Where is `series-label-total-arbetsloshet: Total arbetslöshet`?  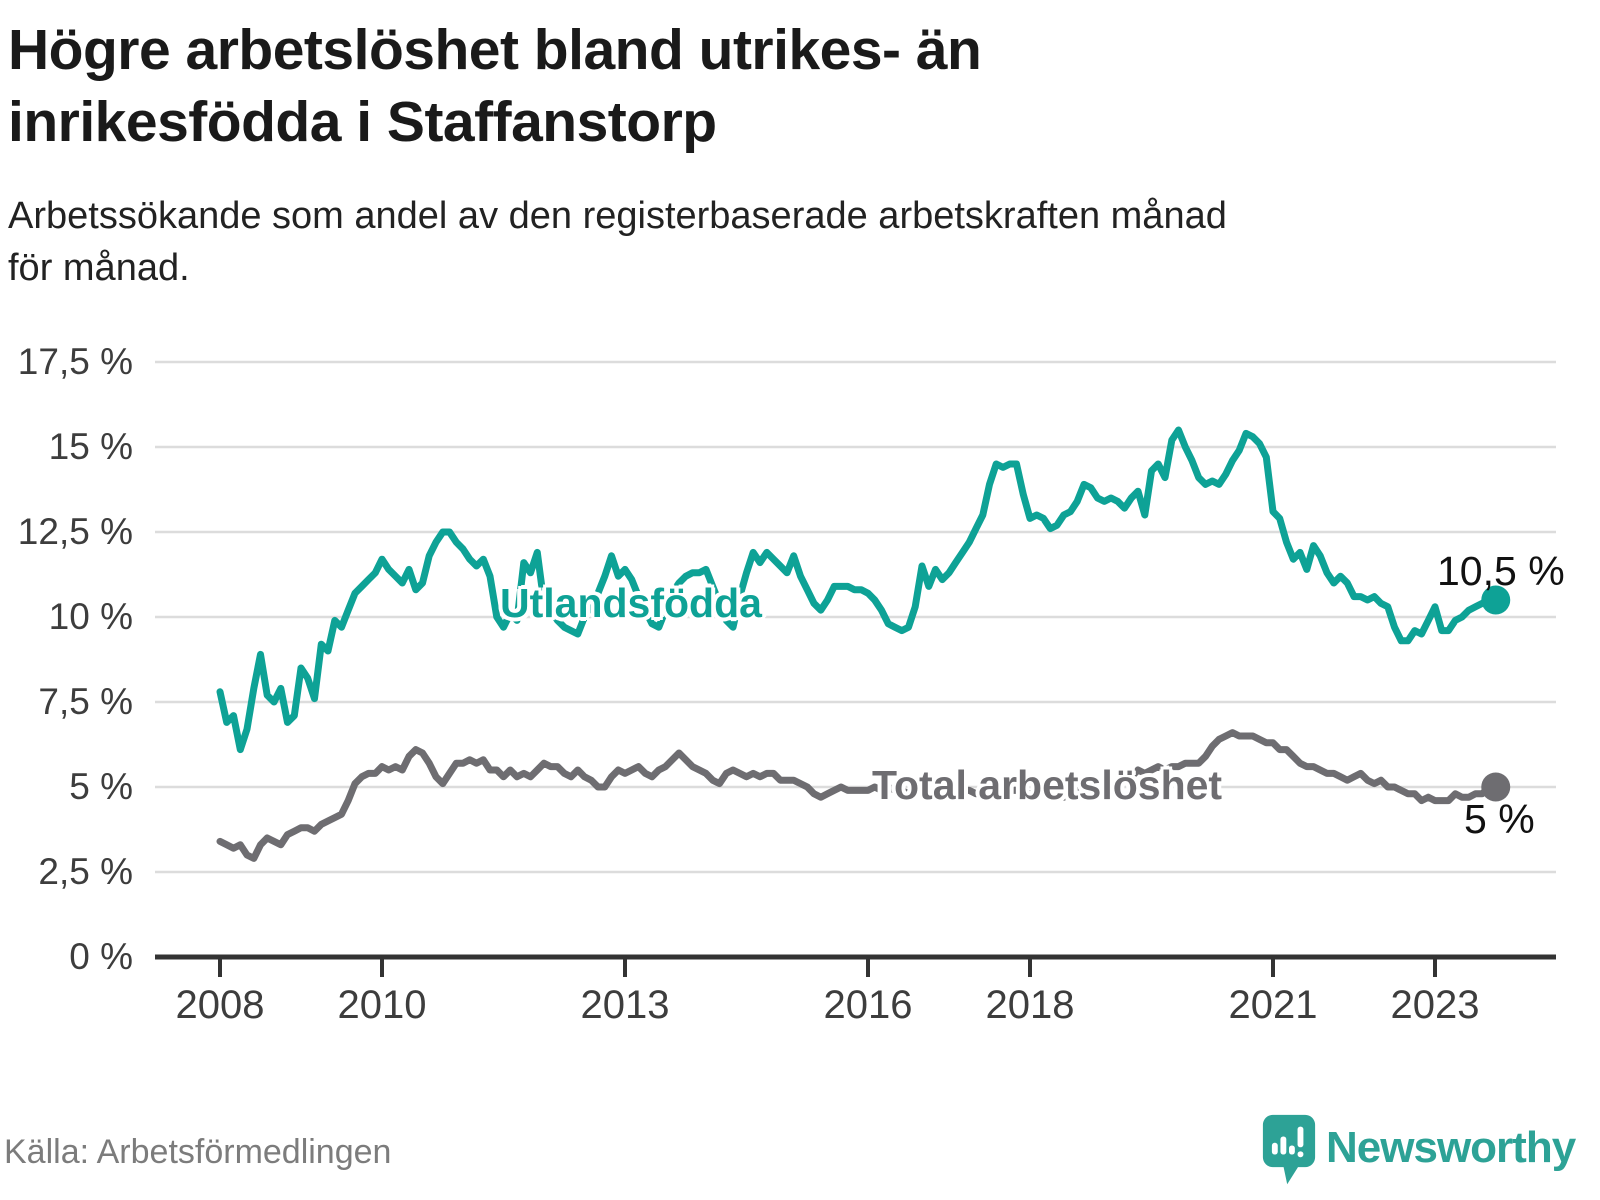 series-label-total-arbetsloshet: Total arbetslöshet is located at coordinates (1047, 785).